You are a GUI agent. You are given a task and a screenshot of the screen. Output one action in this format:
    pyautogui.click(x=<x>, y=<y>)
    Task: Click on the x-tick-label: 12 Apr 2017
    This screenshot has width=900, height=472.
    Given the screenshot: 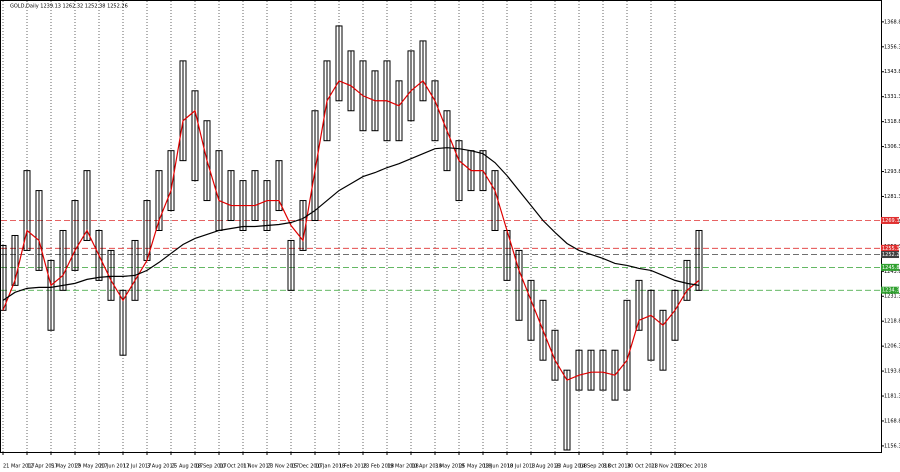 What is the action you would take?
    pyautogui.click(x=42, y=467)
    